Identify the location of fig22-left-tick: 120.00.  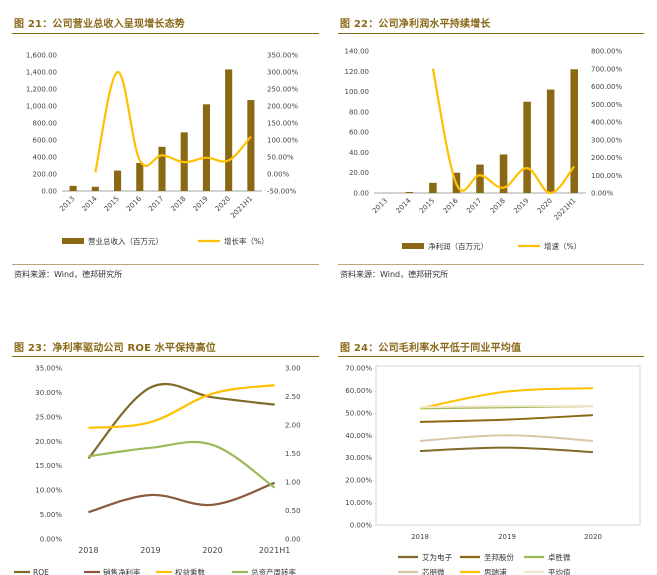
(357, 72).